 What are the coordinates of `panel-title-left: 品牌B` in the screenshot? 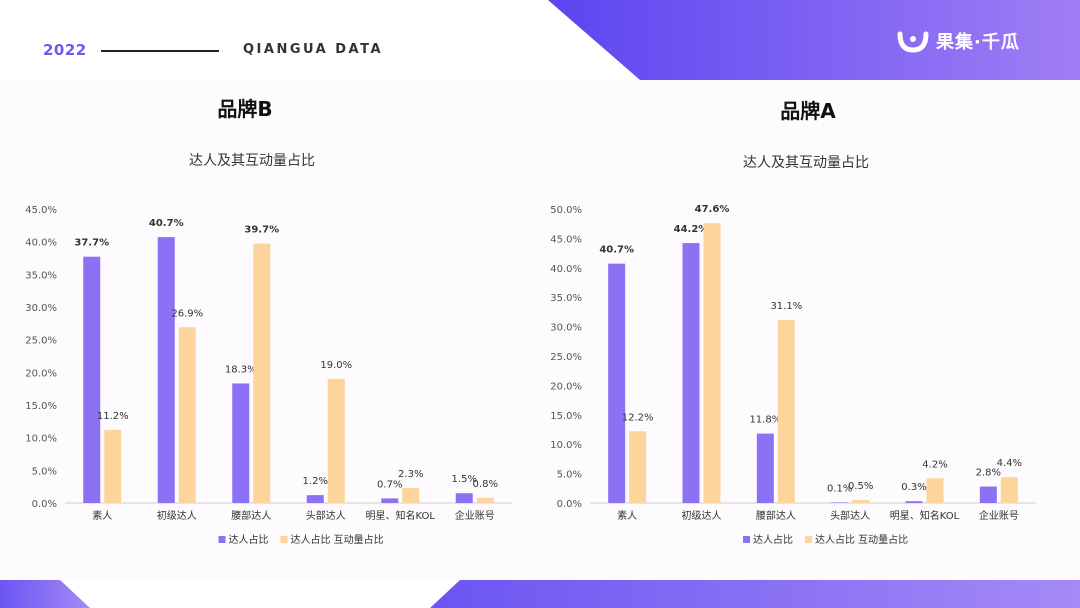 It's located at (245, 109).